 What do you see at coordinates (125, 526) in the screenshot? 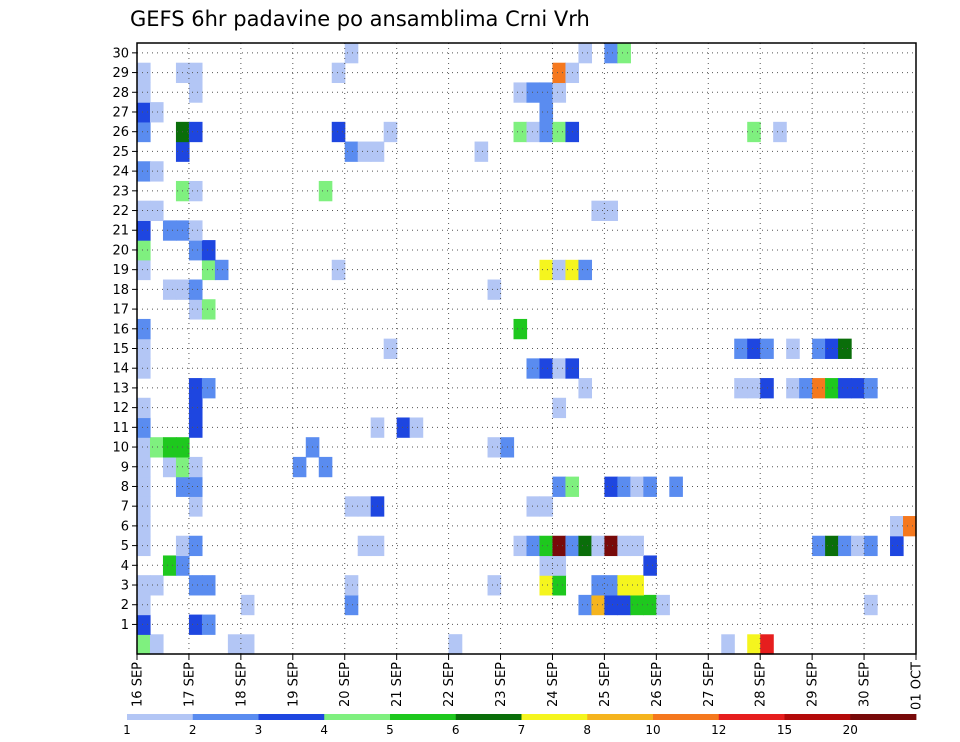
I see `y-tick-label: 6` at bounding box center [125, 526].